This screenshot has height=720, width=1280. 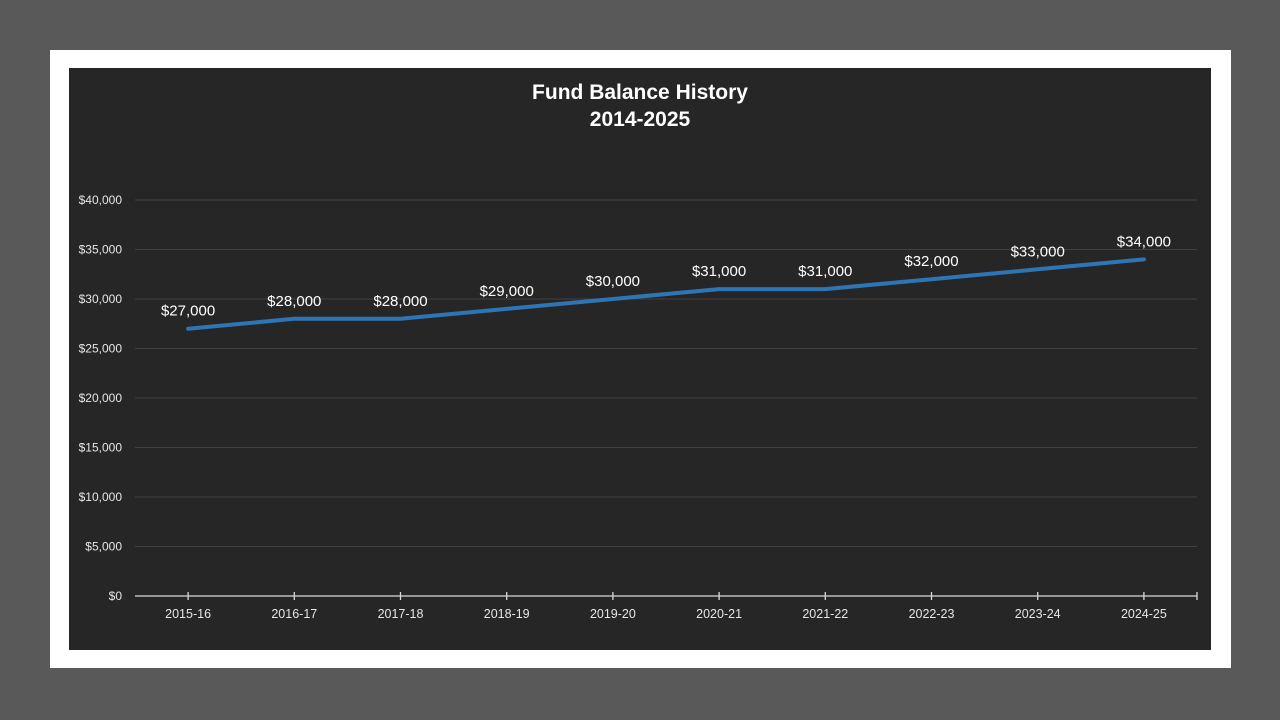 I want to click on y-axis-tick-label: $10,000, so click(x=101, y=497).